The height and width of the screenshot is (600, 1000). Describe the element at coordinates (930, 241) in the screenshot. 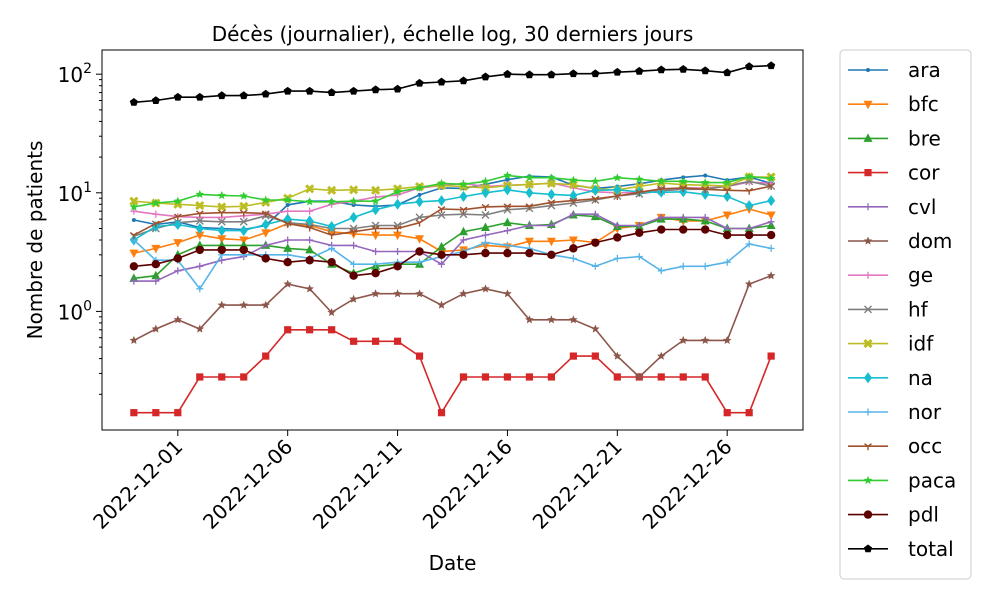

I see `legend-label: dom` at that location.